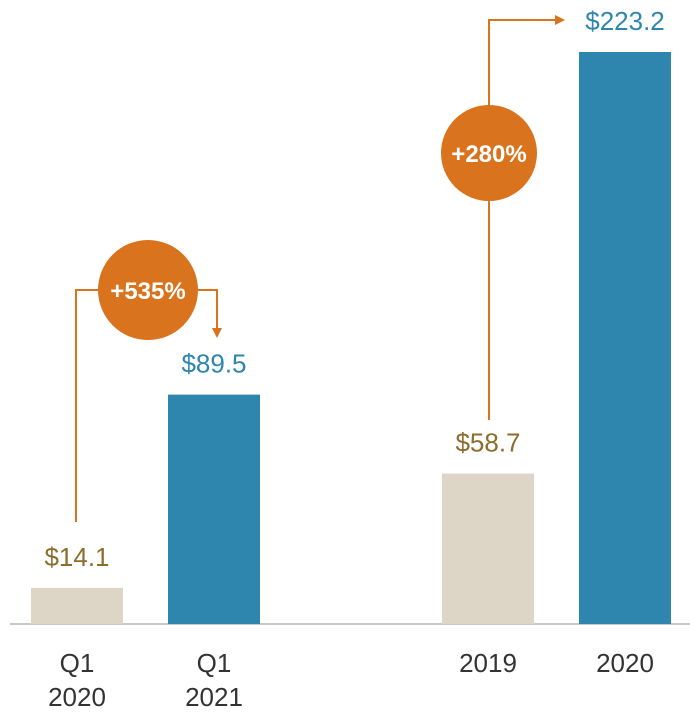 The image size is (690, 712). Describe the element at coordinates (213, 364) in the screenshot. I see `value-label: $89.5` at that location.